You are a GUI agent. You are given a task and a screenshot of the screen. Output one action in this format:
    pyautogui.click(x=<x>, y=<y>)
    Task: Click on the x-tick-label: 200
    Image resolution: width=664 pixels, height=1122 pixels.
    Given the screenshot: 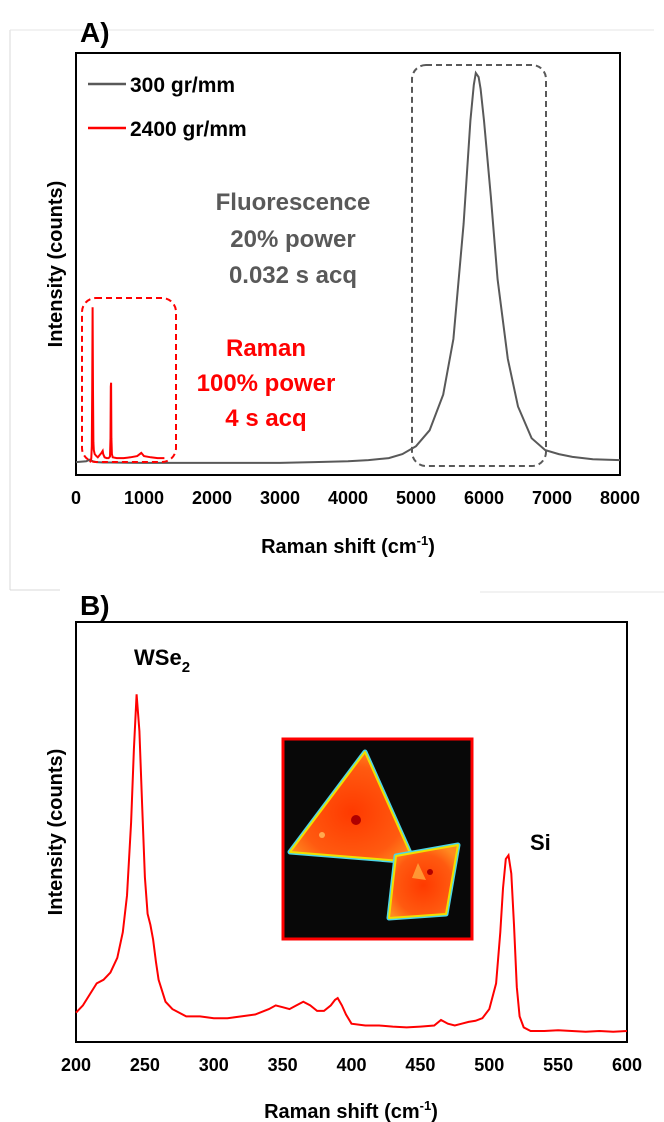 What is the action you would take?
    pyautogui.click(x=76, y=1065)
    